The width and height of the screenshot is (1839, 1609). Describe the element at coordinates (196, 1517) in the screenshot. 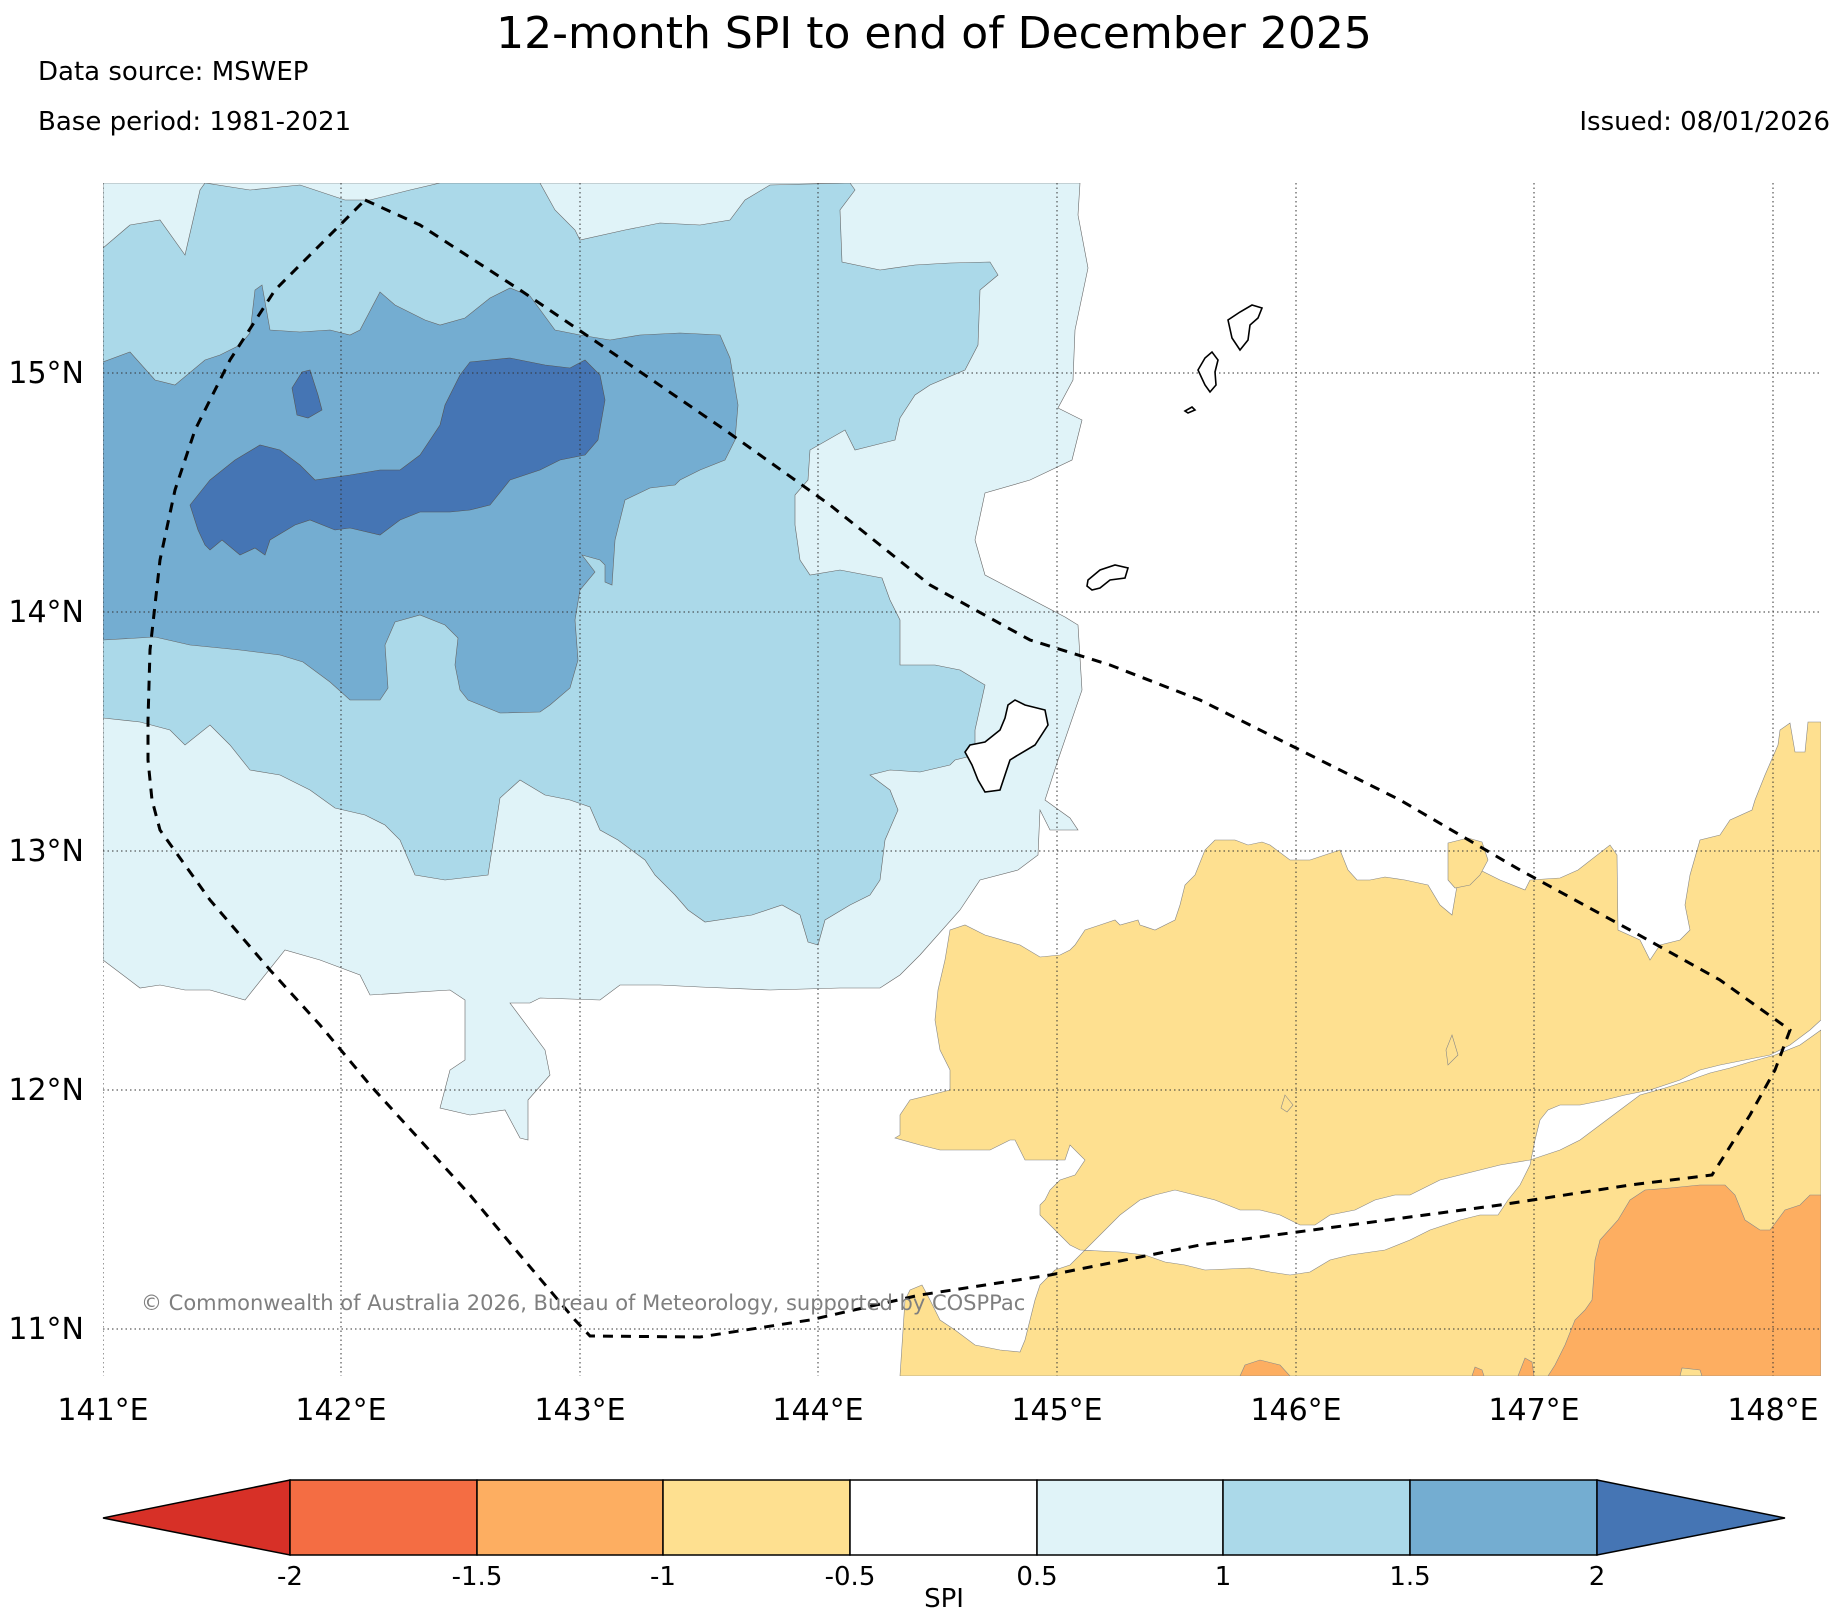

I see `colorbar-extend-low` at that location.